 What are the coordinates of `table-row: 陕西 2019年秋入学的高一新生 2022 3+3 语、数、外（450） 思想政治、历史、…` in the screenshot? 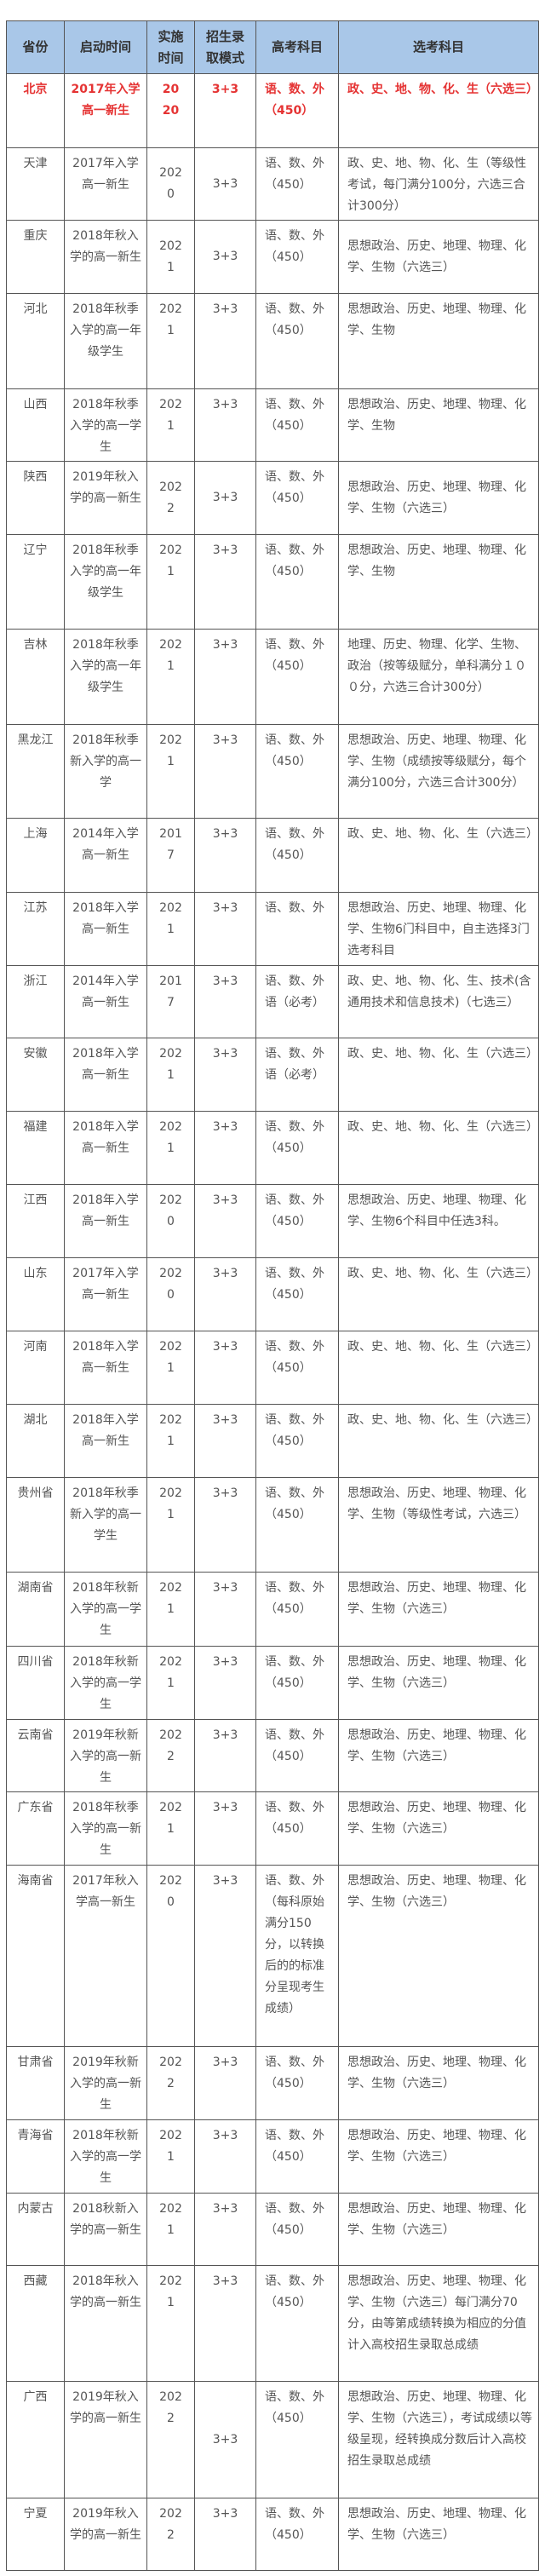 It's located at (272, 498).